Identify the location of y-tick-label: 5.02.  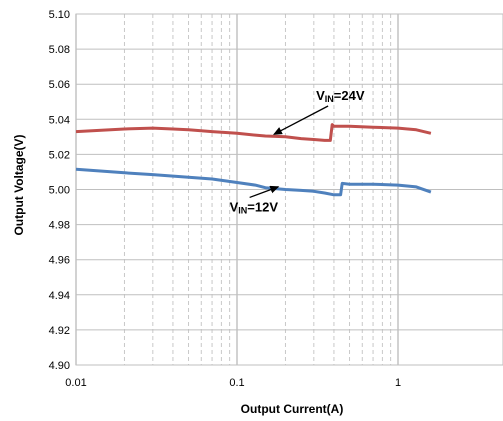
(59, 155).